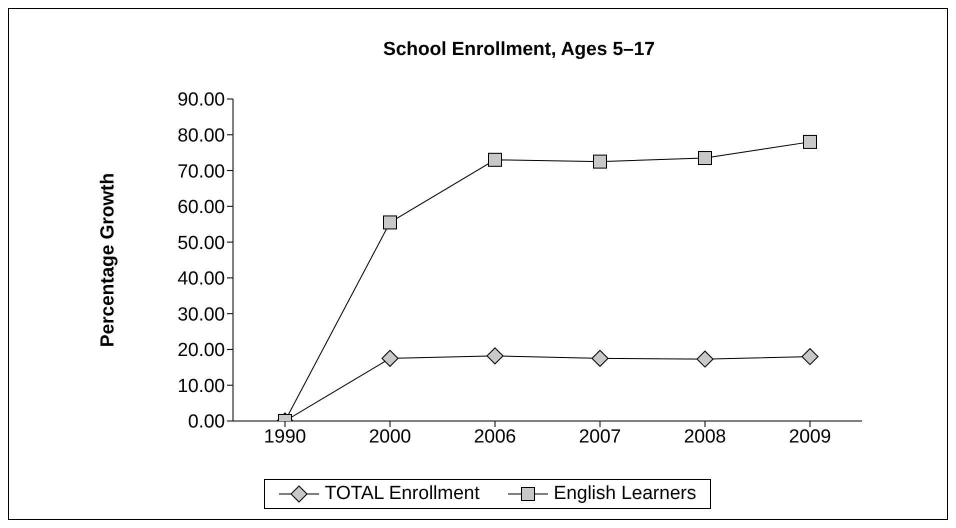 The width and height of the screenshot is (956, 528). What do you see at coordinates (206, 422) in the screenshot?
I see `y-tick-label: 0.00` at bounding box center [206, 422].